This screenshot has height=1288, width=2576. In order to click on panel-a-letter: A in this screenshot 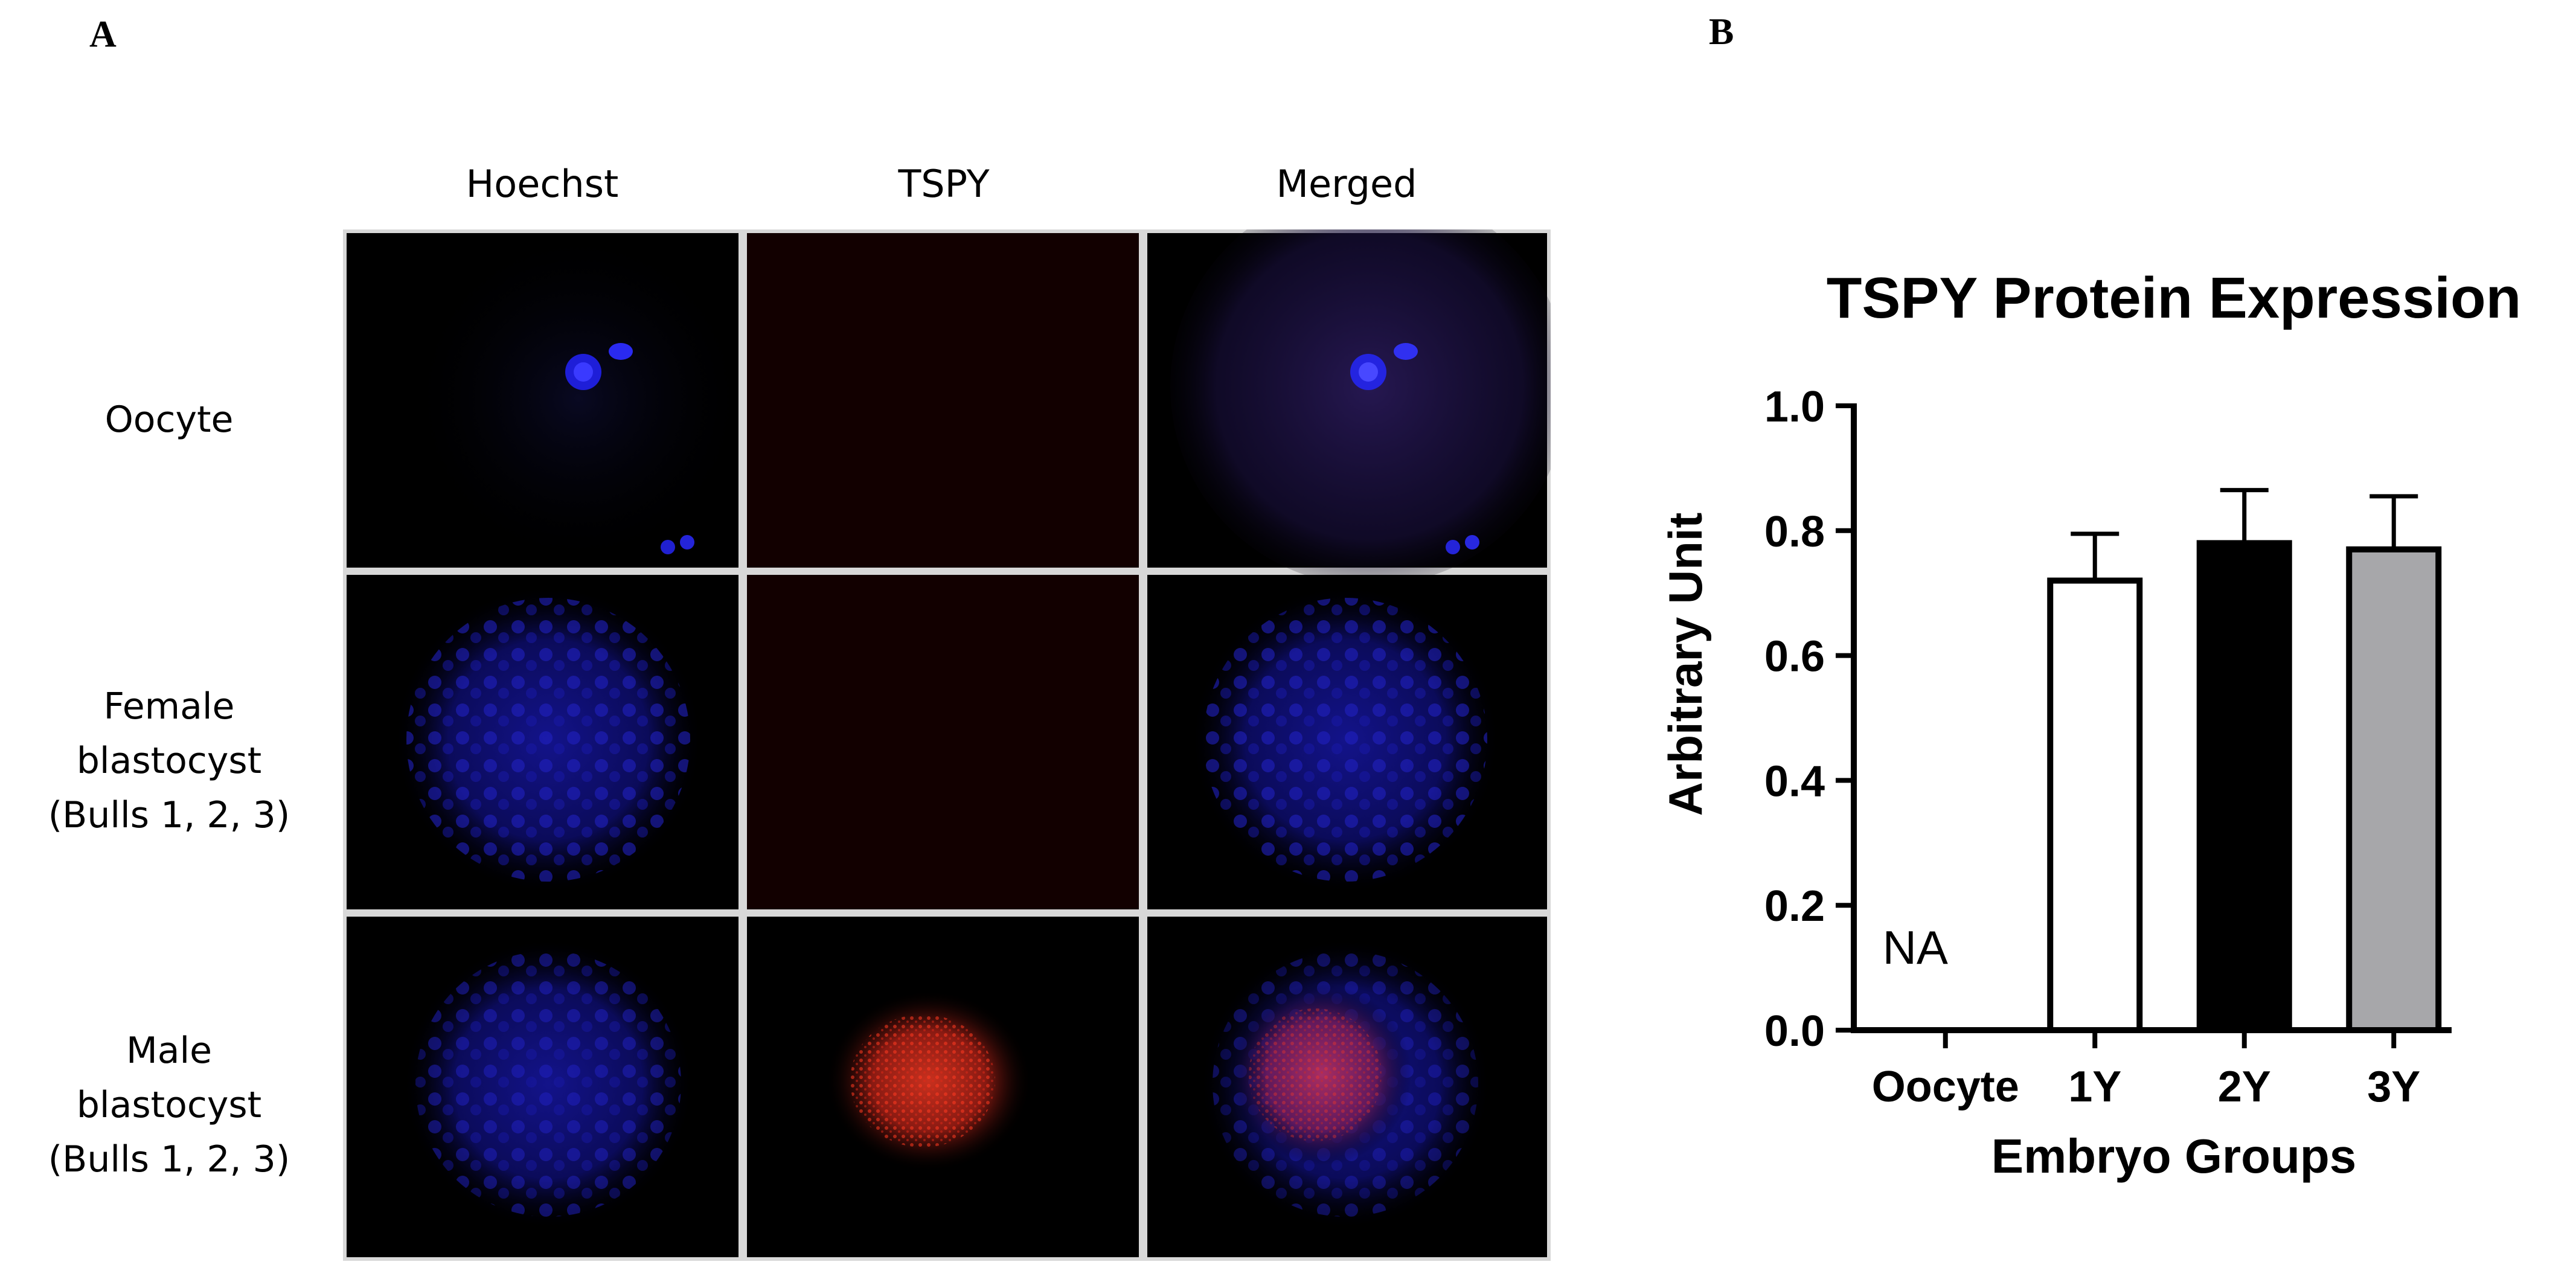, I will do `click(103, 34)`.